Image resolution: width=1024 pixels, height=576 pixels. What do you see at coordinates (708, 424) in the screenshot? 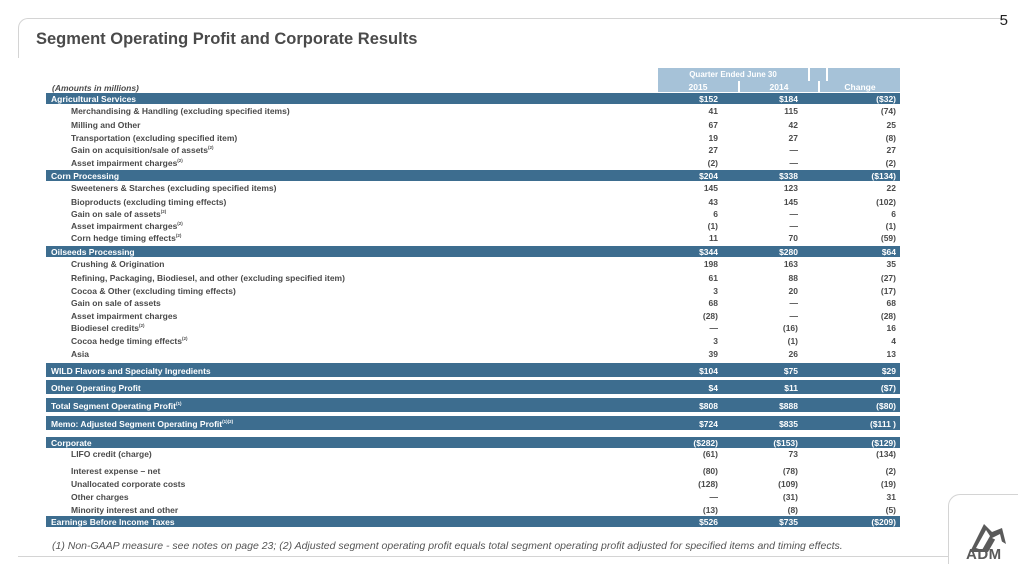
I see `cell-2015: $724` at bounding box center [708, 424].